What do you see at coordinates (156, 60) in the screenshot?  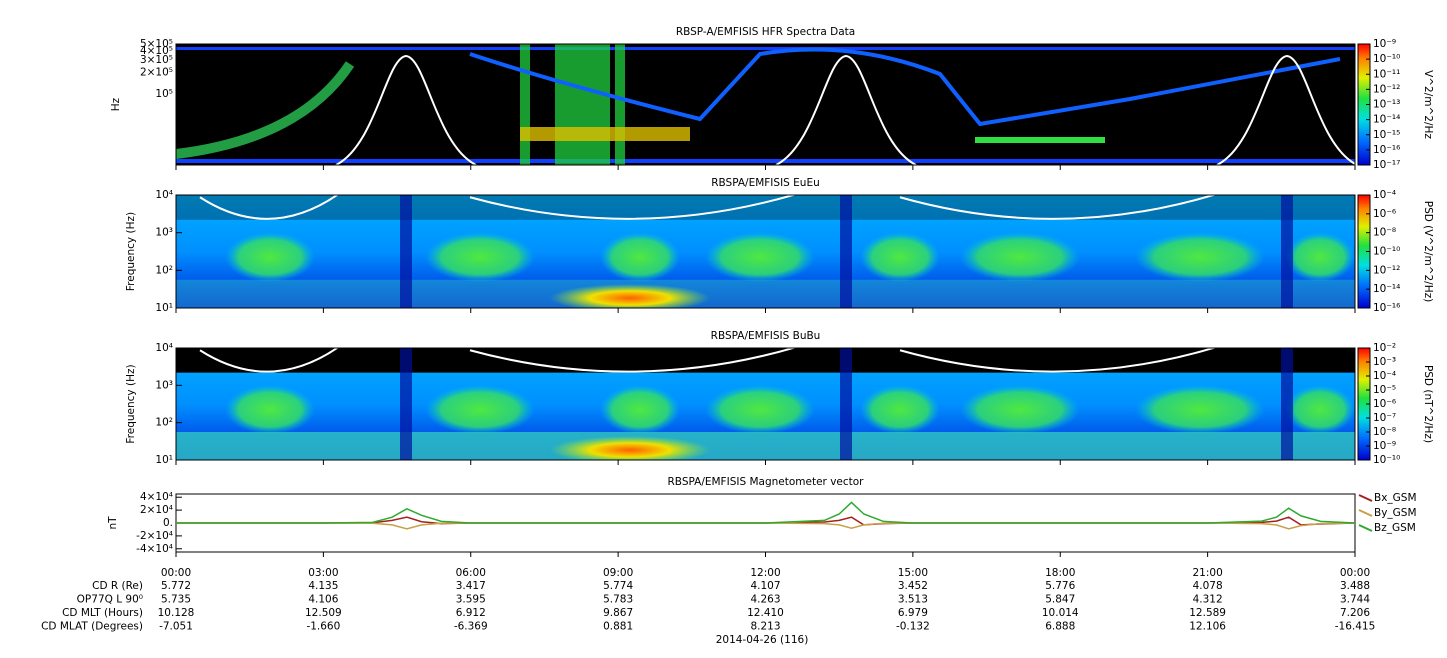 I see `y-tick-label: 3×10⁵` at bounding box center [156, 60].